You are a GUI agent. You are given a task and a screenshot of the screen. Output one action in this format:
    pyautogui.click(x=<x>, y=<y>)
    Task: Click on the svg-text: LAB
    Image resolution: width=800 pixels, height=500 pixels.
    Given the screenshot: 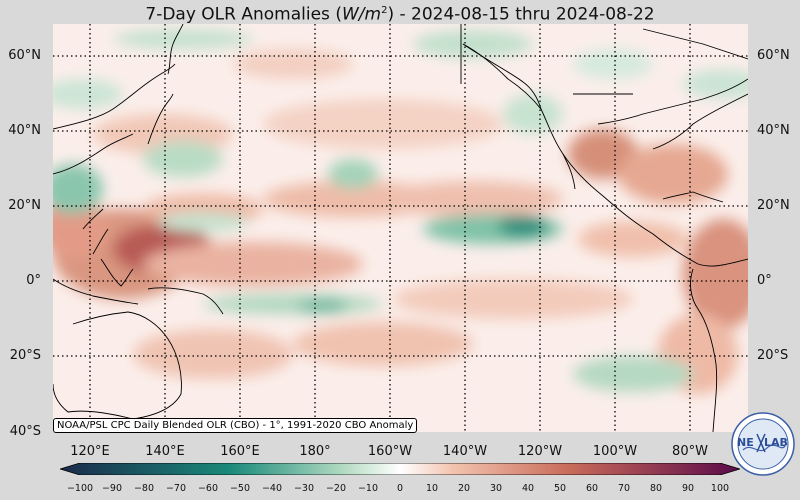 What is the action you would take?
    pyautogui.click(x=776, y=442)
    